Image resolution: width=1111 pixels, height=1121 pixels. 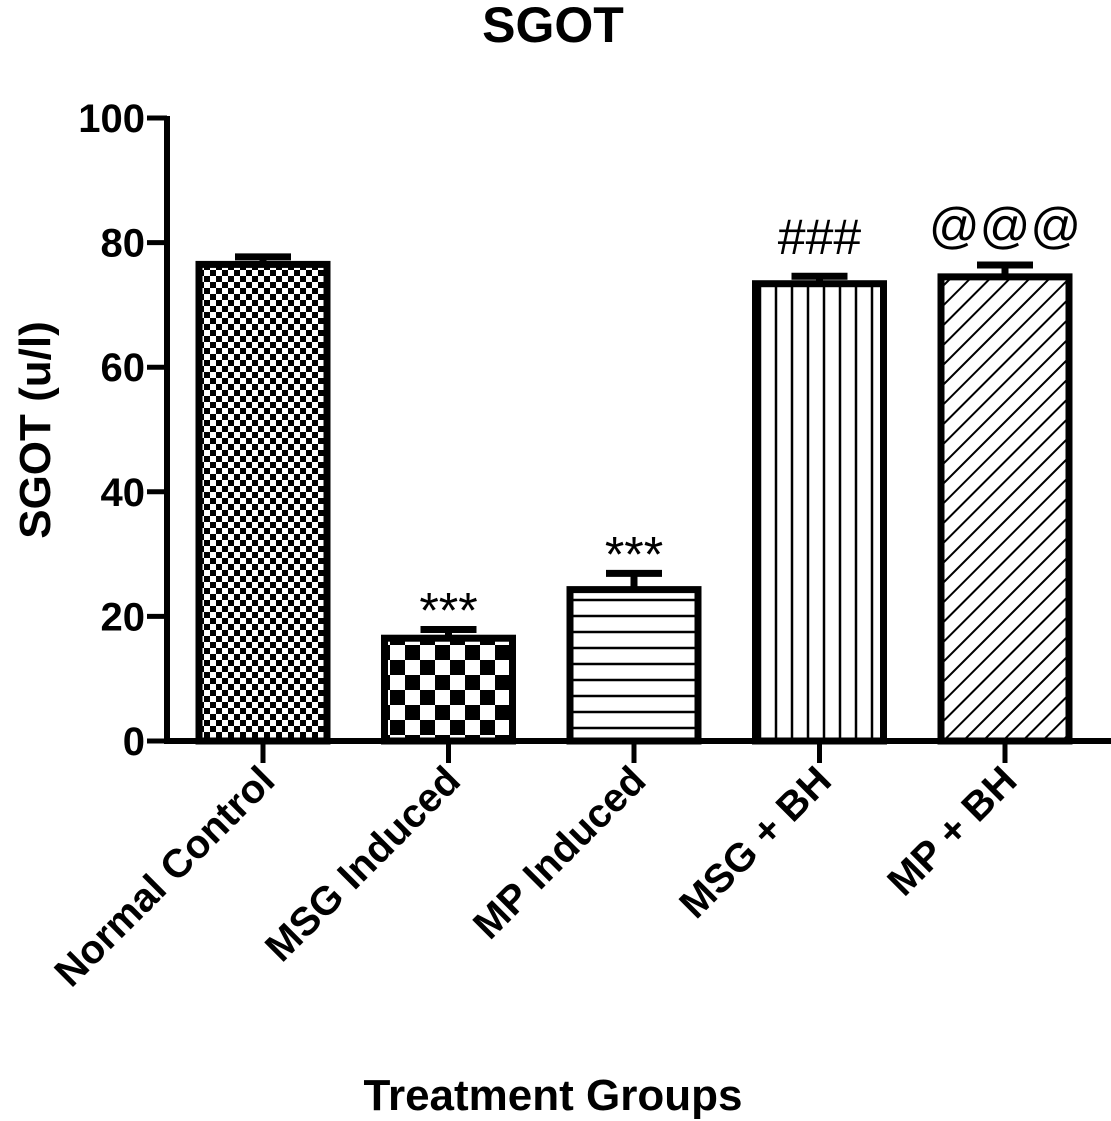 I want to click on annotation-msg-induced: ***, so click(x=448, y=610).